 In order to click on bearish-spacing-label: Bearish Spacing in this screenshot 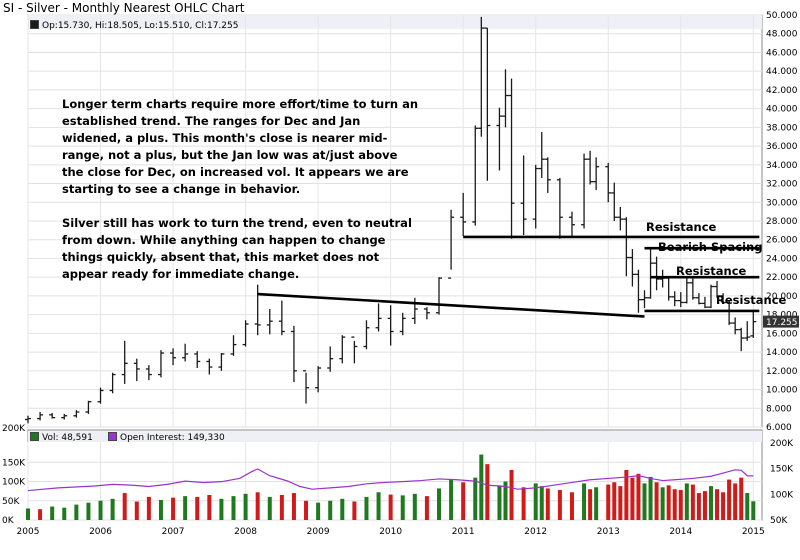, I will do `click(710, 247)`.